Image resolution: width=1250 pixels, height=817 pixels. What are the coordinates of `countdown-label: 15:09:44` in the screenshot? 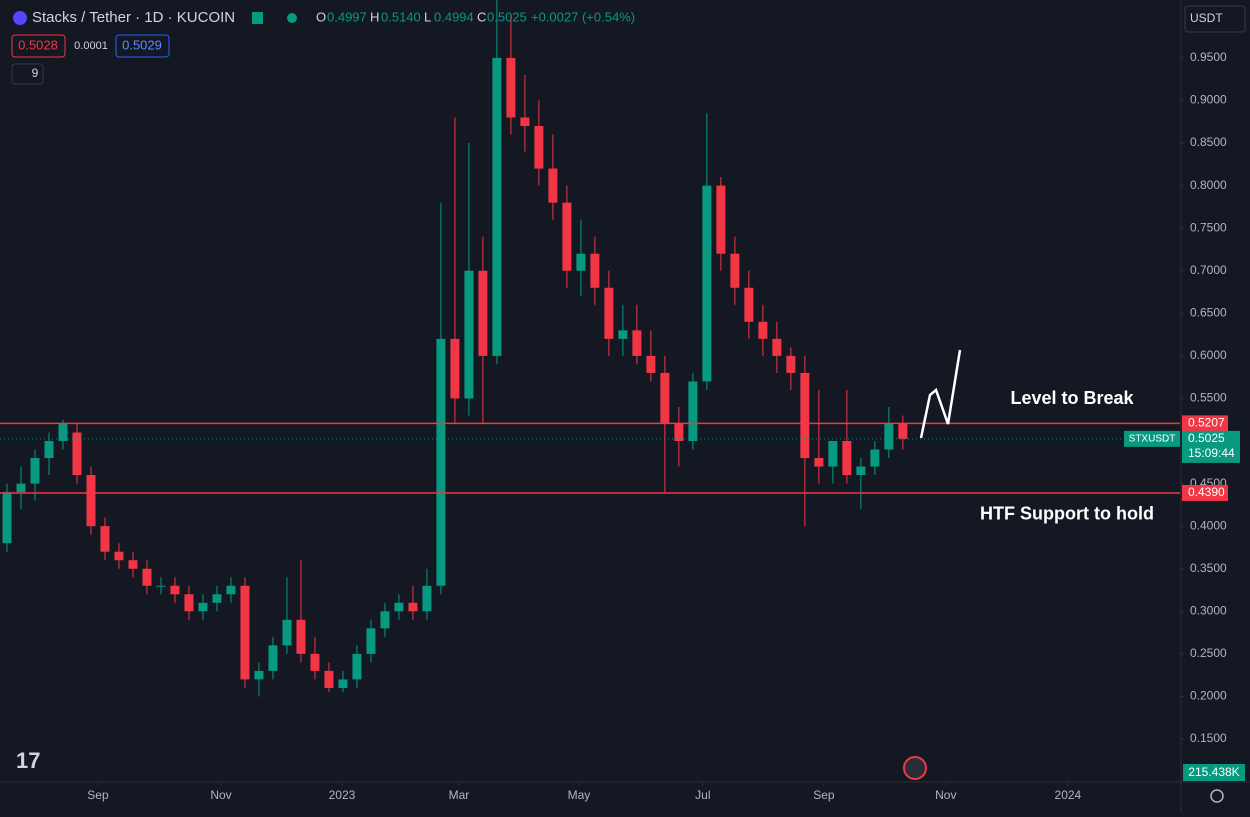 It's located at (1211, 453).